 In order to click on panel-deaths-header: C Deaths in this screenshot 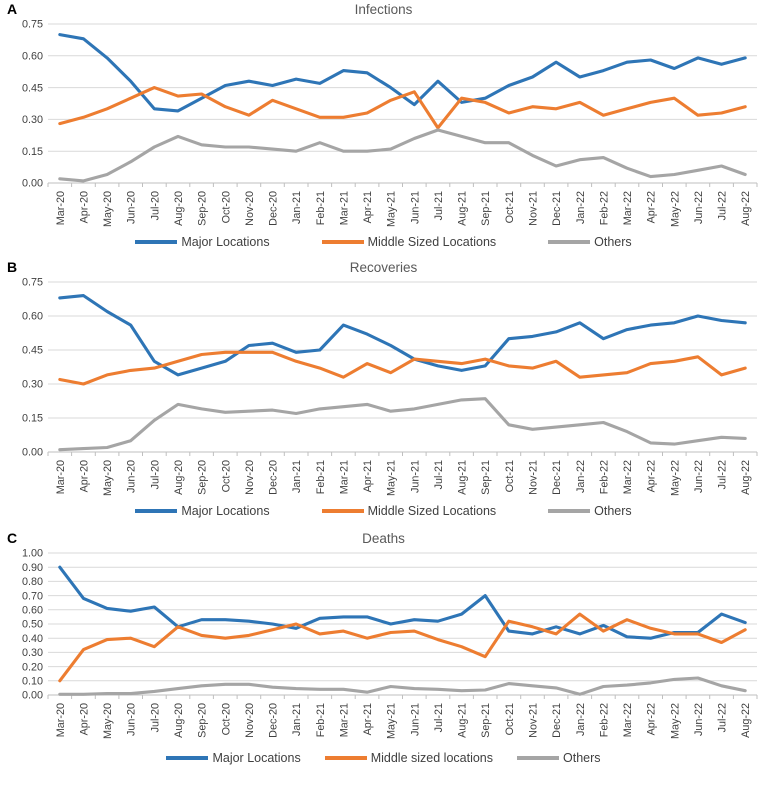, I will do `click(383, 538)`.